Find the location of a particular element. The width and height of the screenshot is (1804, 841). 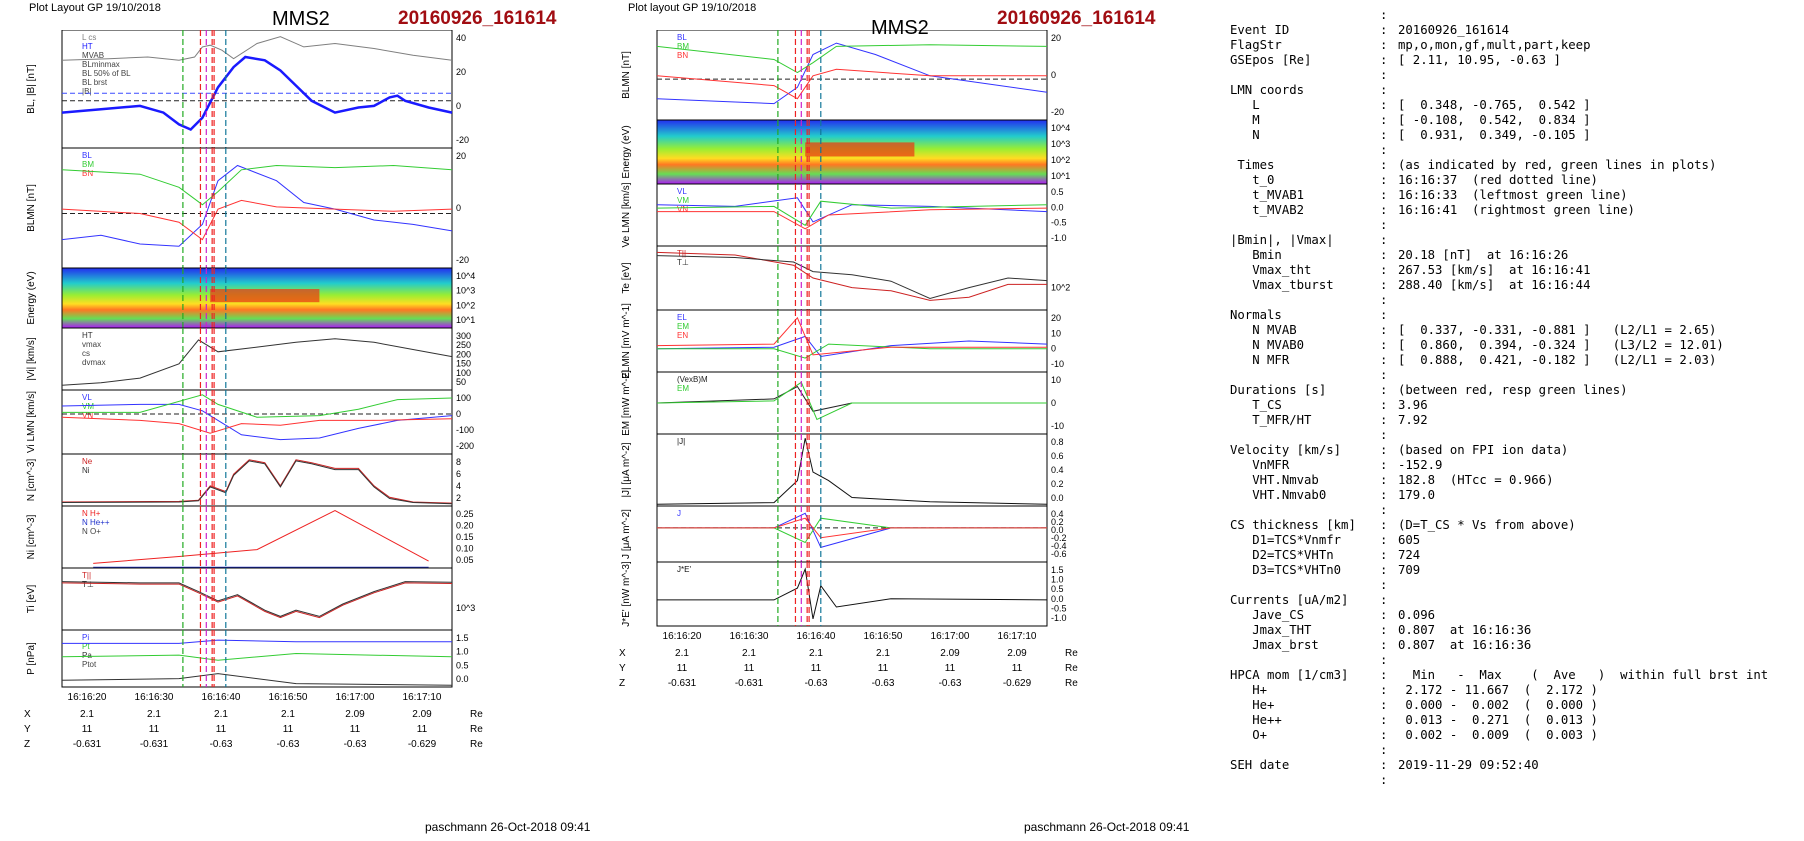

fig1-legend-entry: VN is located at coordinates (87, 415).